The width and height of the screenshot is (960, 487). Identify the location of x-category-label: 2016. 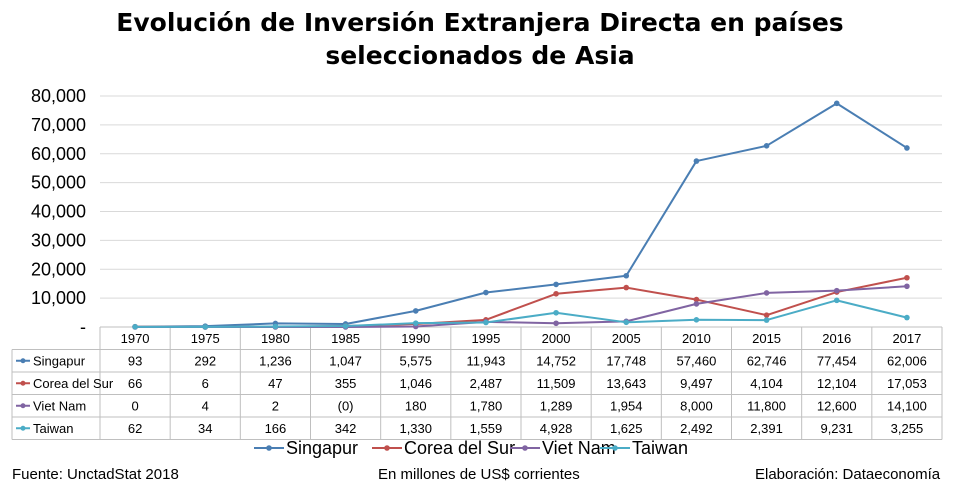
(836, 338).